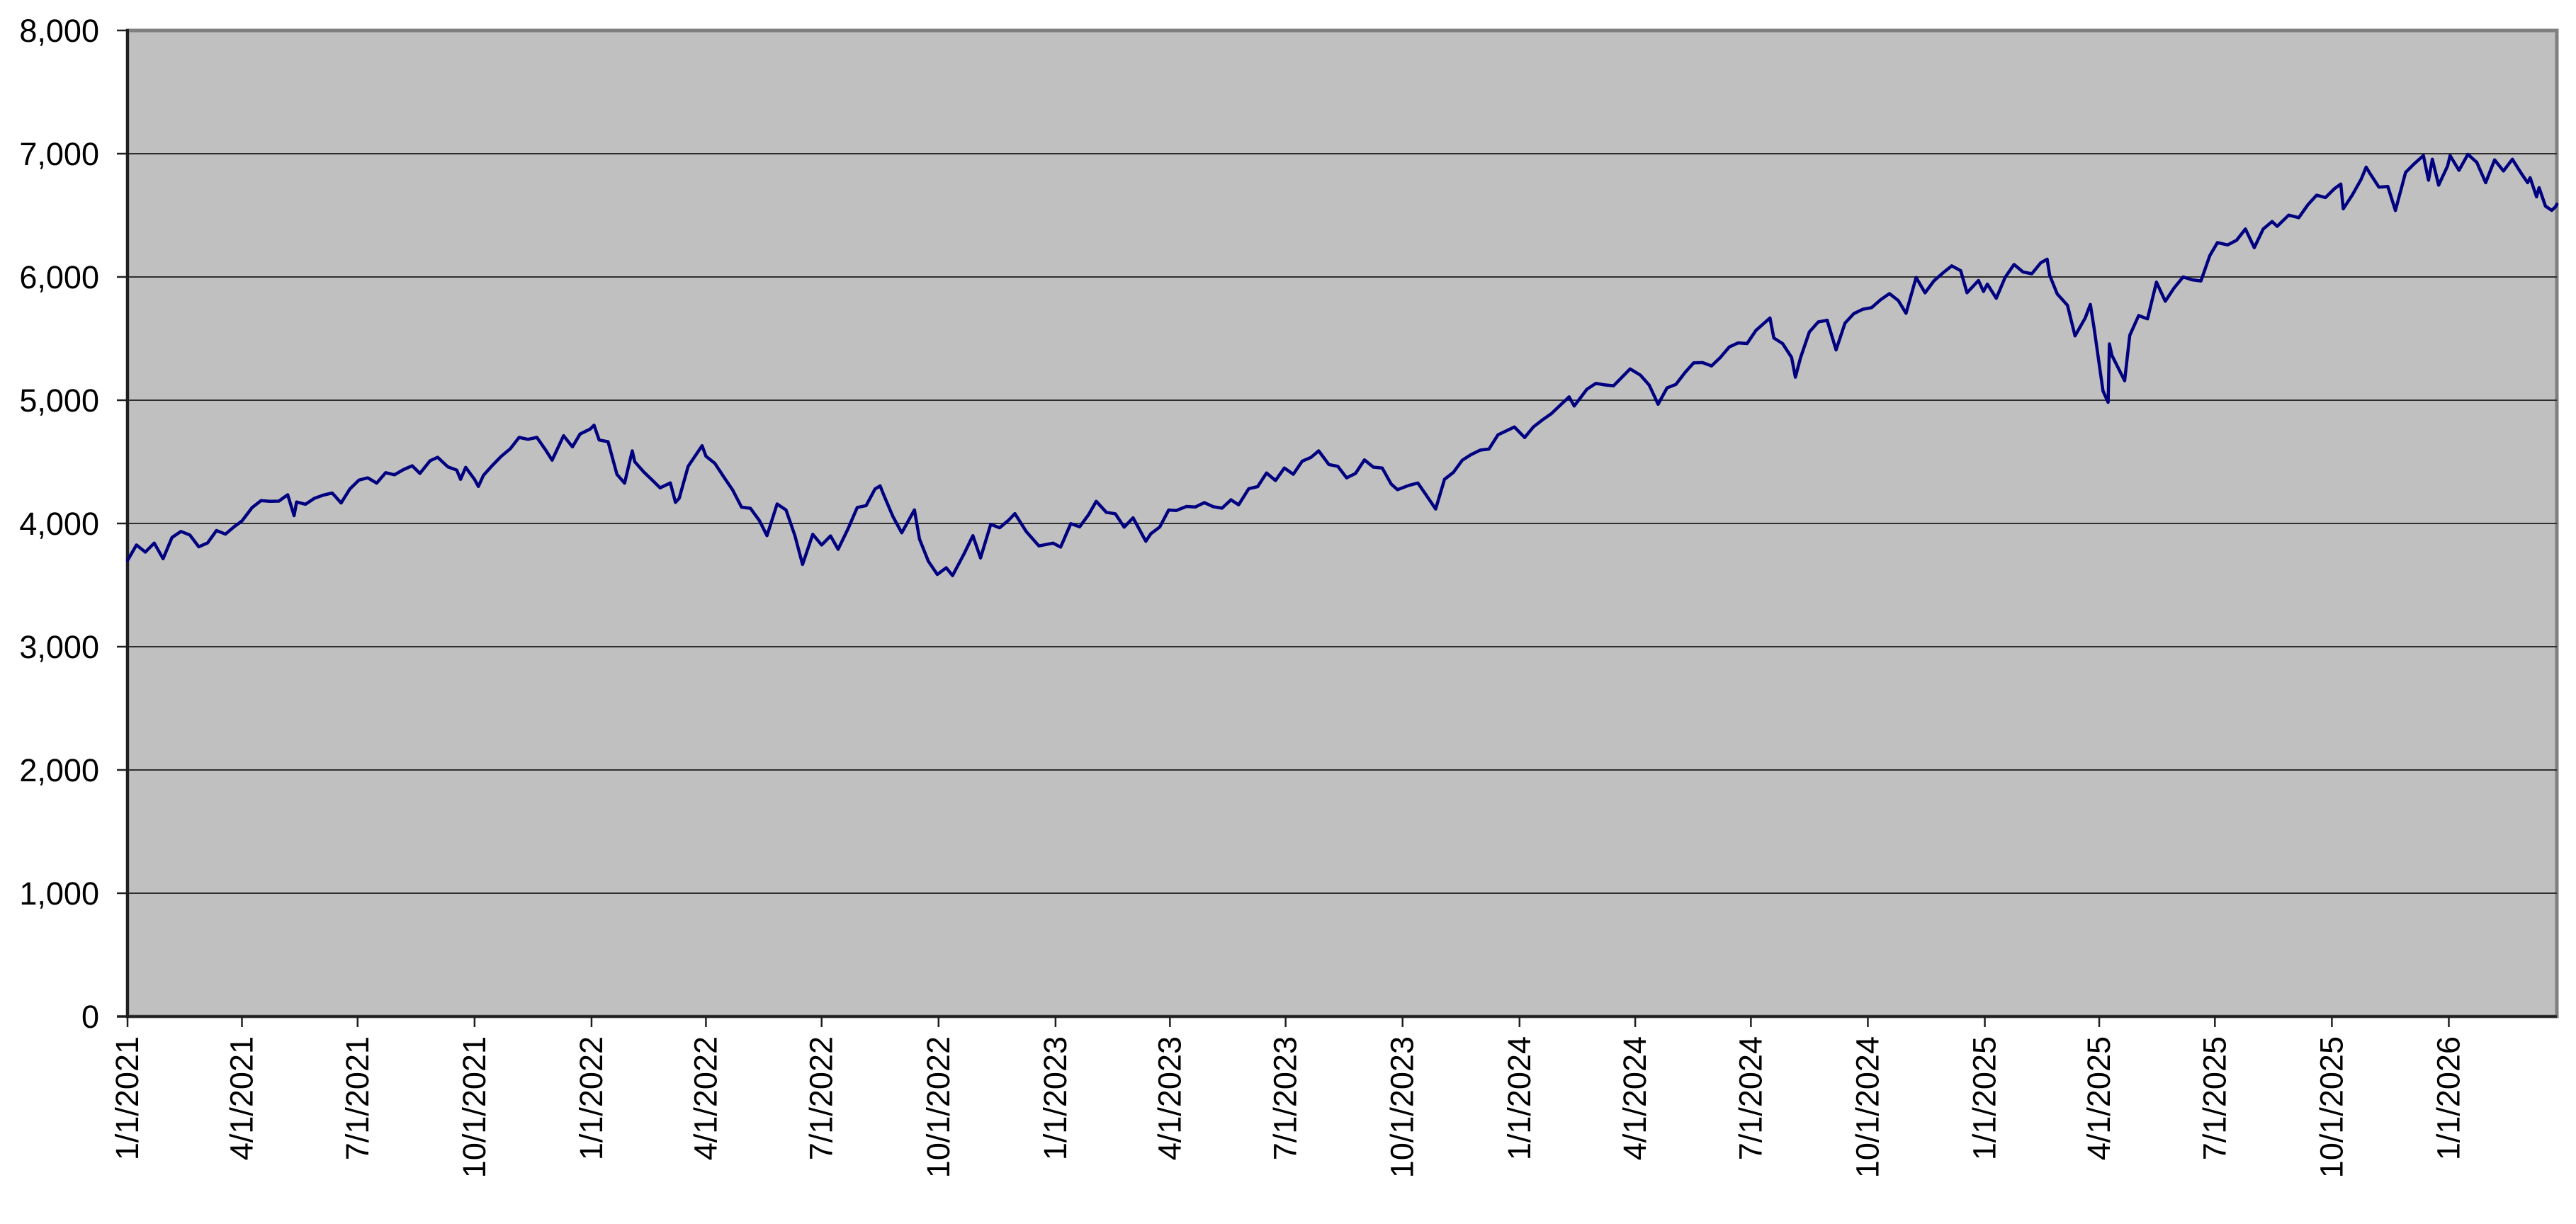  Describe the element at coordinates (1635, 1098) in the screenshot. I see `x-axis-label: 4/1/2024` at that location.